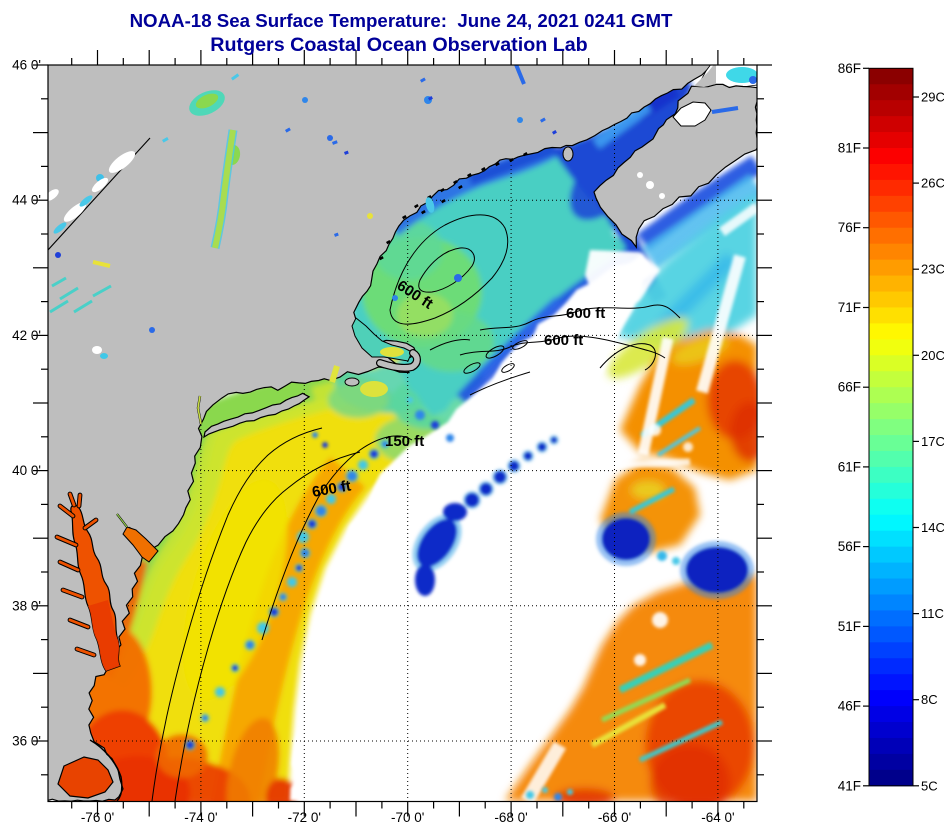 The image size is (944, 837). What do you see at coordinates (932, 269) in the screenshot?
I see `svg-text: 23C` at bounding box center [932, 269].